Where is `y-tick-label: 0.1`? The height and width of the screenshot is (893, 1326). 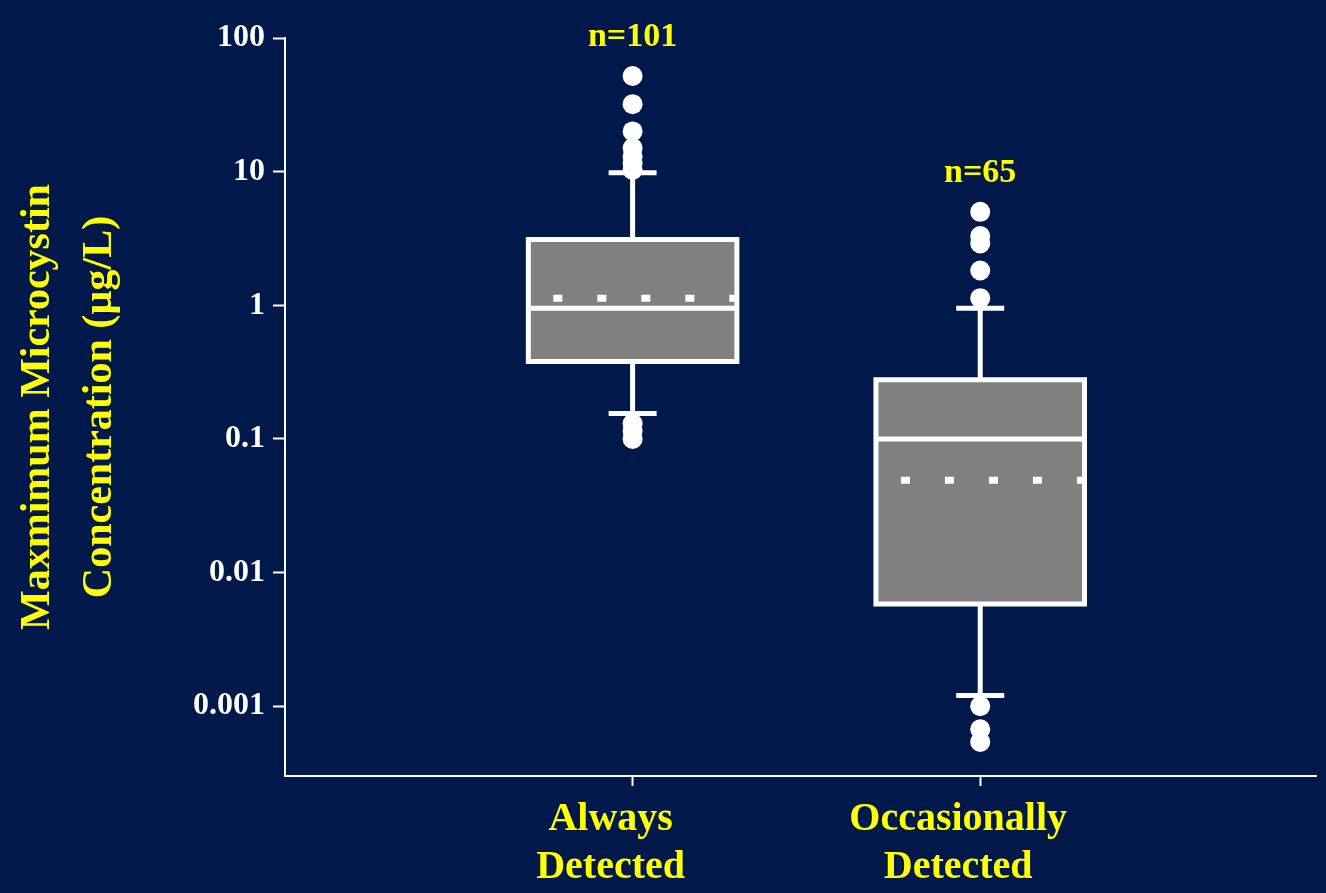
y-tick-label: 0.1 is located at coordinates (245, 436).